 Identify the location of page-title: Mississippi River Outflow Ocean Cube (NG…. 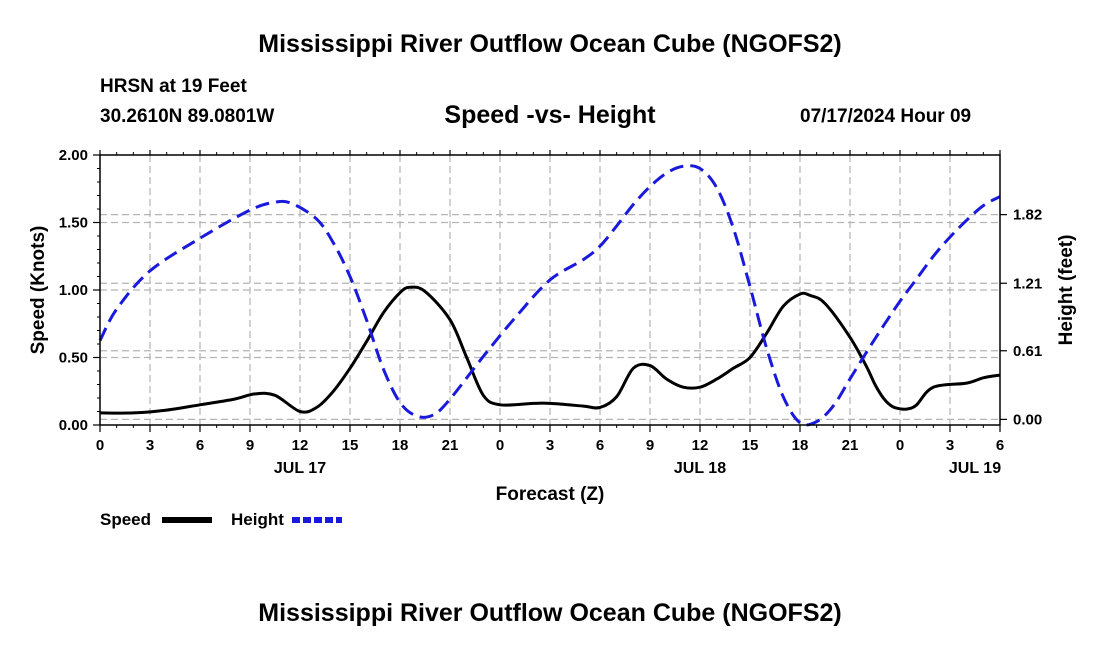
(550, 44).